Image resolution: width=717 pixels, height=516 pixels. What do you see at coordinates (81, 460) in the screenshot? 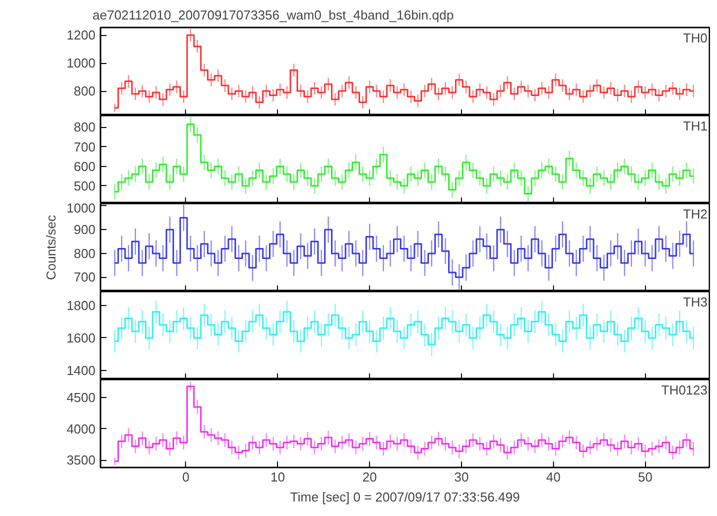
I see `y-tick-label: 3500` at bounding box center [81, 460].